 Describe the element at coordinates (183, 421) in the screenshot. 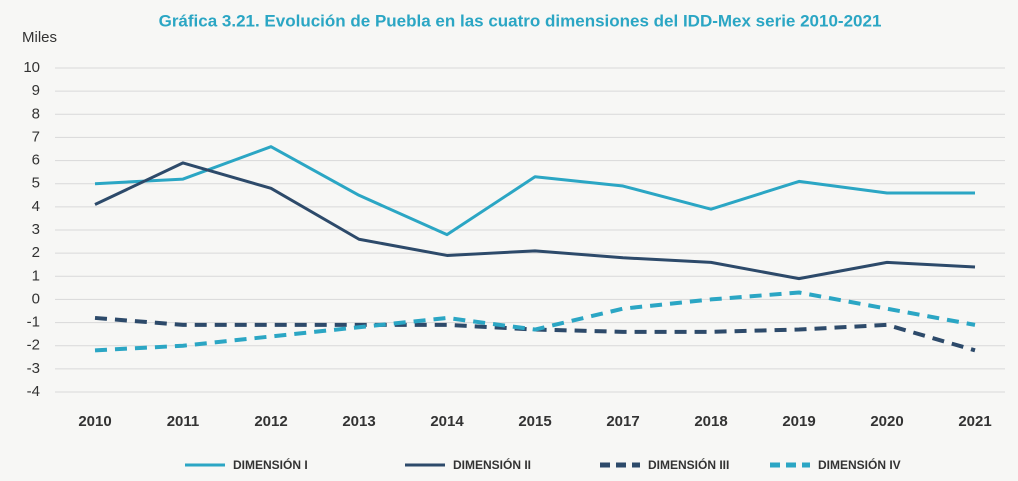

I see `x-tick-label: 2011` at that location.